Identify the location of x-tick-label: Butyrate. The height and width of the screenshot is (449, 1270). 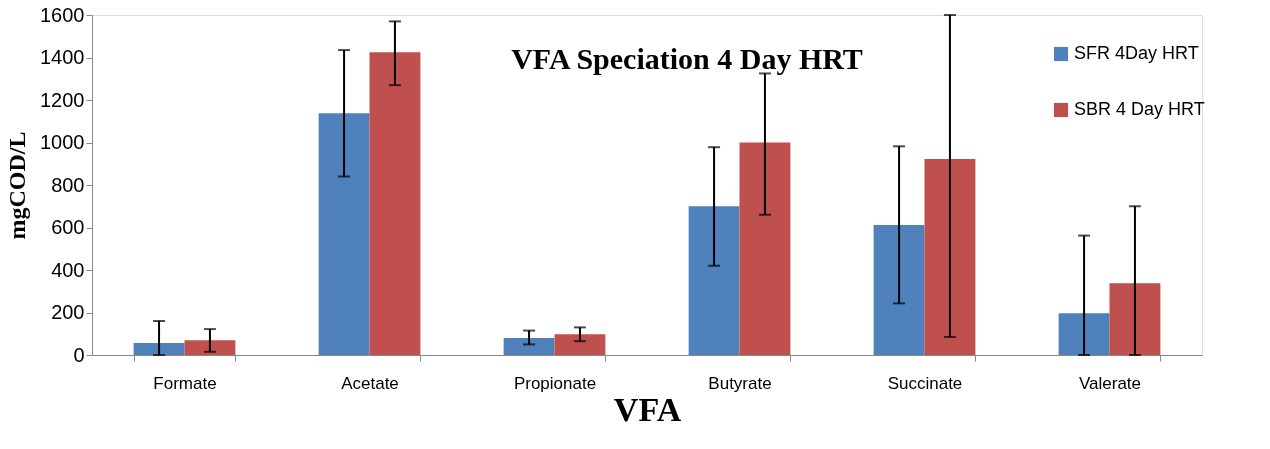
(740, 383).